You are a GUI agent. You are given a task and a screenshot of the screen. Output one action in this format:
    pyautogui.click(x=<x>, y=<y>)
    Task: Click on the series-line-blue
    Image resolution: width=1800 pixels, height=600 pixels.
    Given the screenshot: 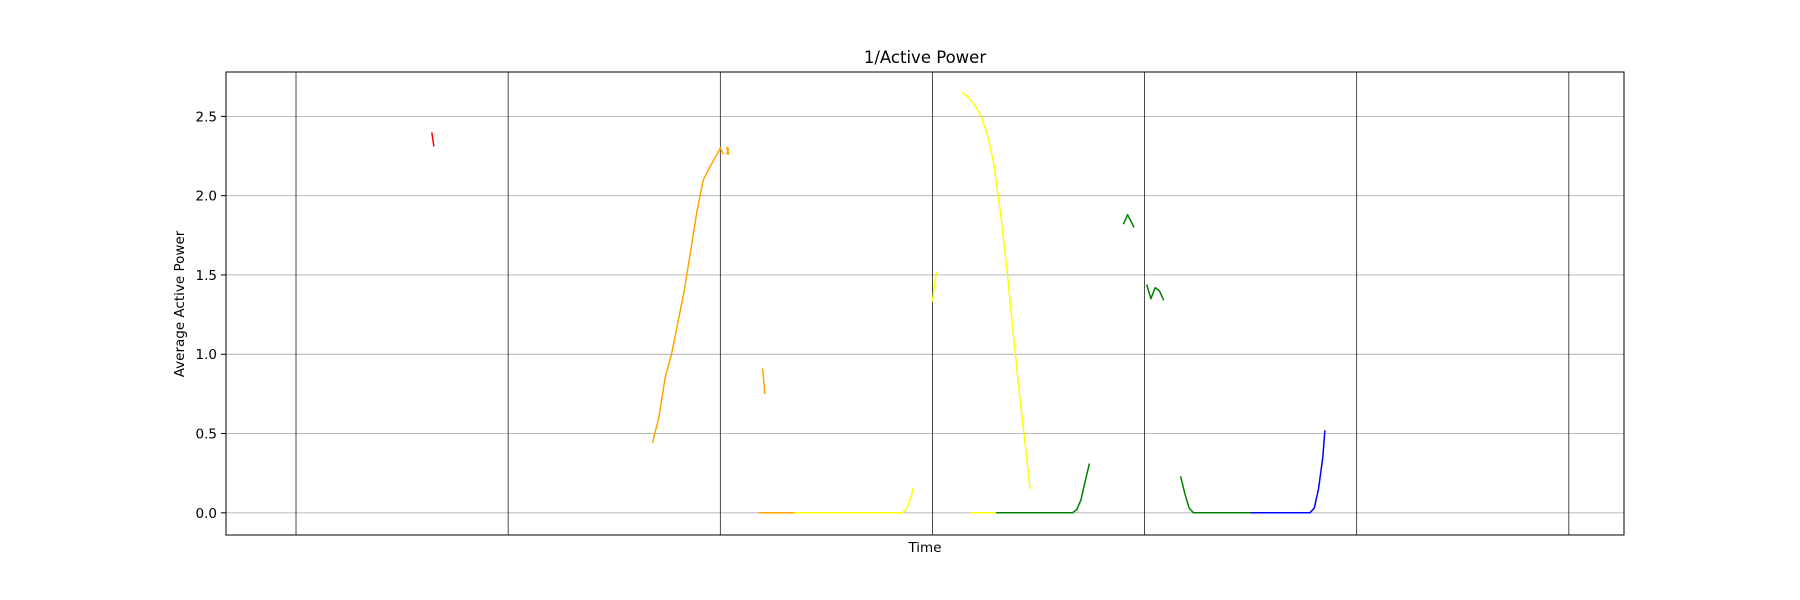 What is the action you would take?
    pyautogui.click(x=1288, y=472)
    